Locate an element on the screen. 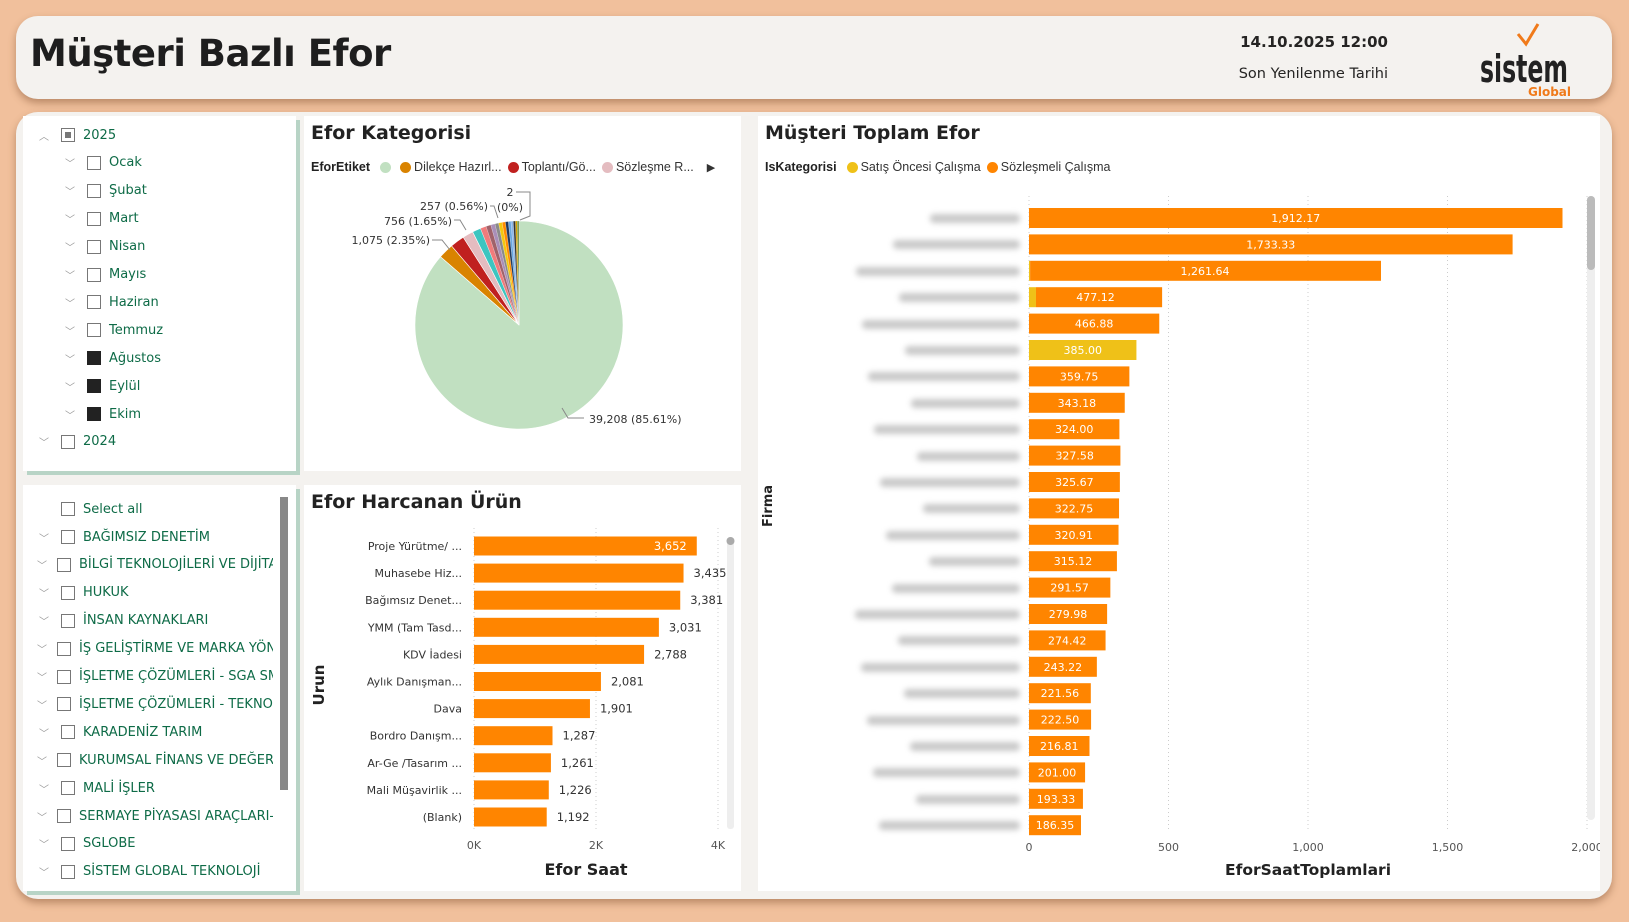 This screenshot has width=1629, height=922. slicer-item: ﹀ 2024 is located at coordinates (76, 442).